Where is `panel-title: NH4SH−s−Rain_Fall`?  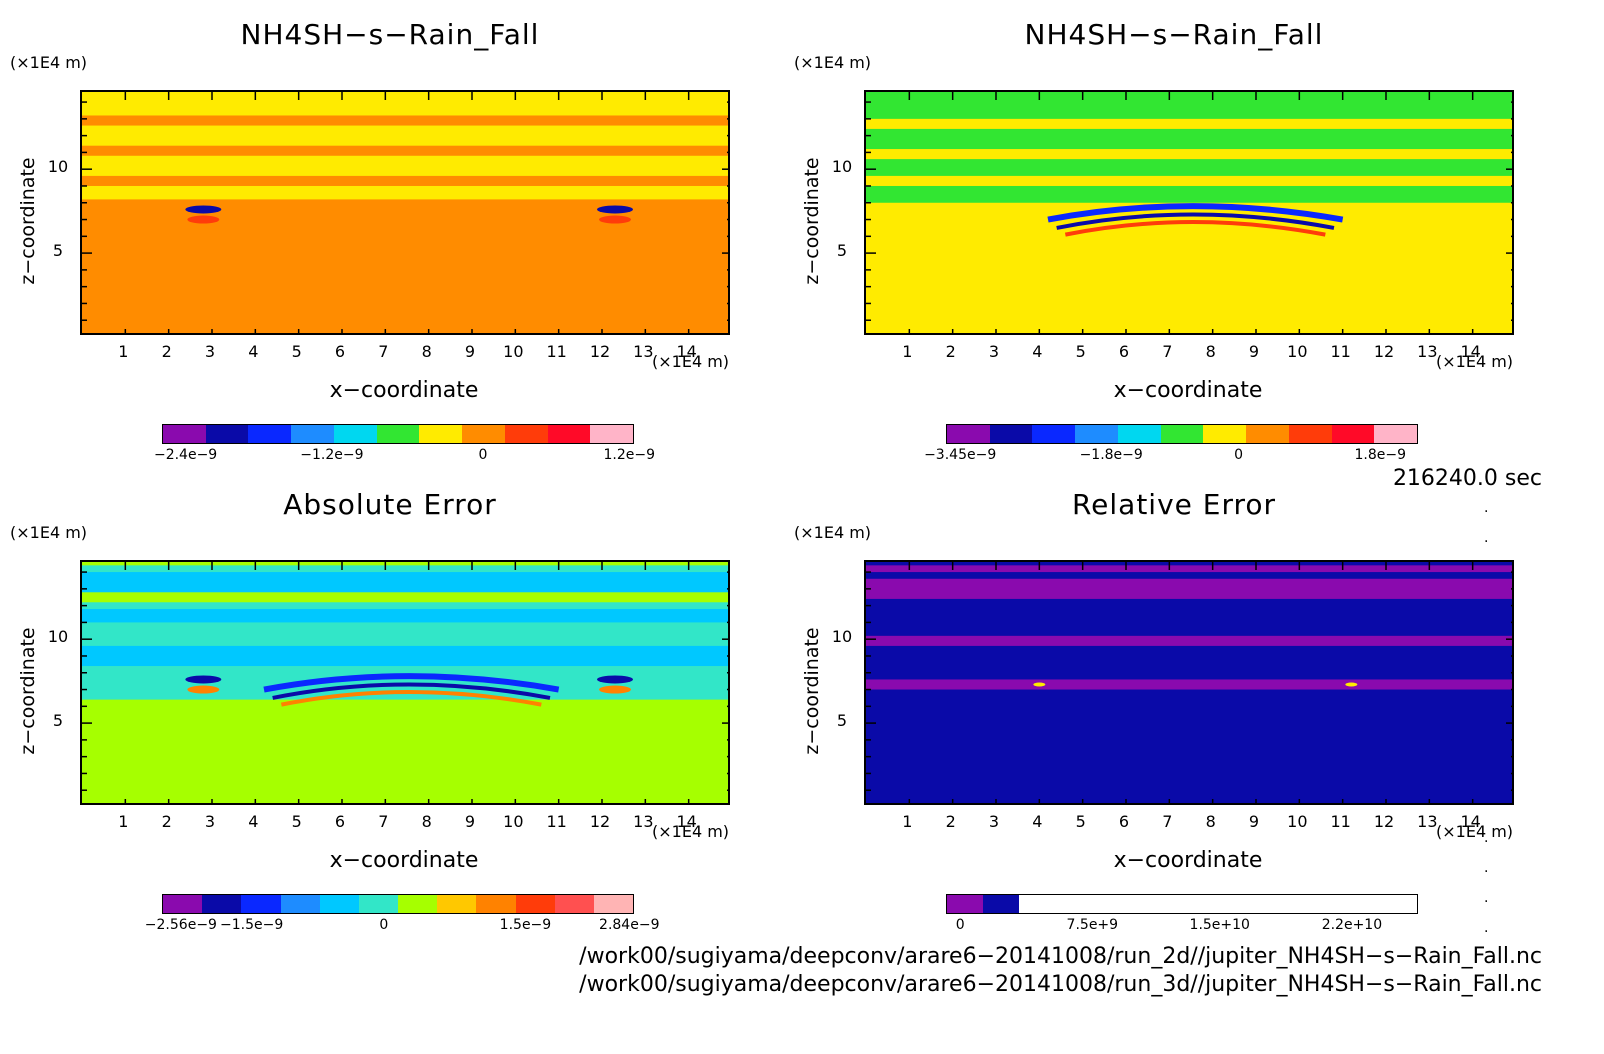
panel-title: NH4SH−s−Rain_Fall is located at coordinates (390, 34).